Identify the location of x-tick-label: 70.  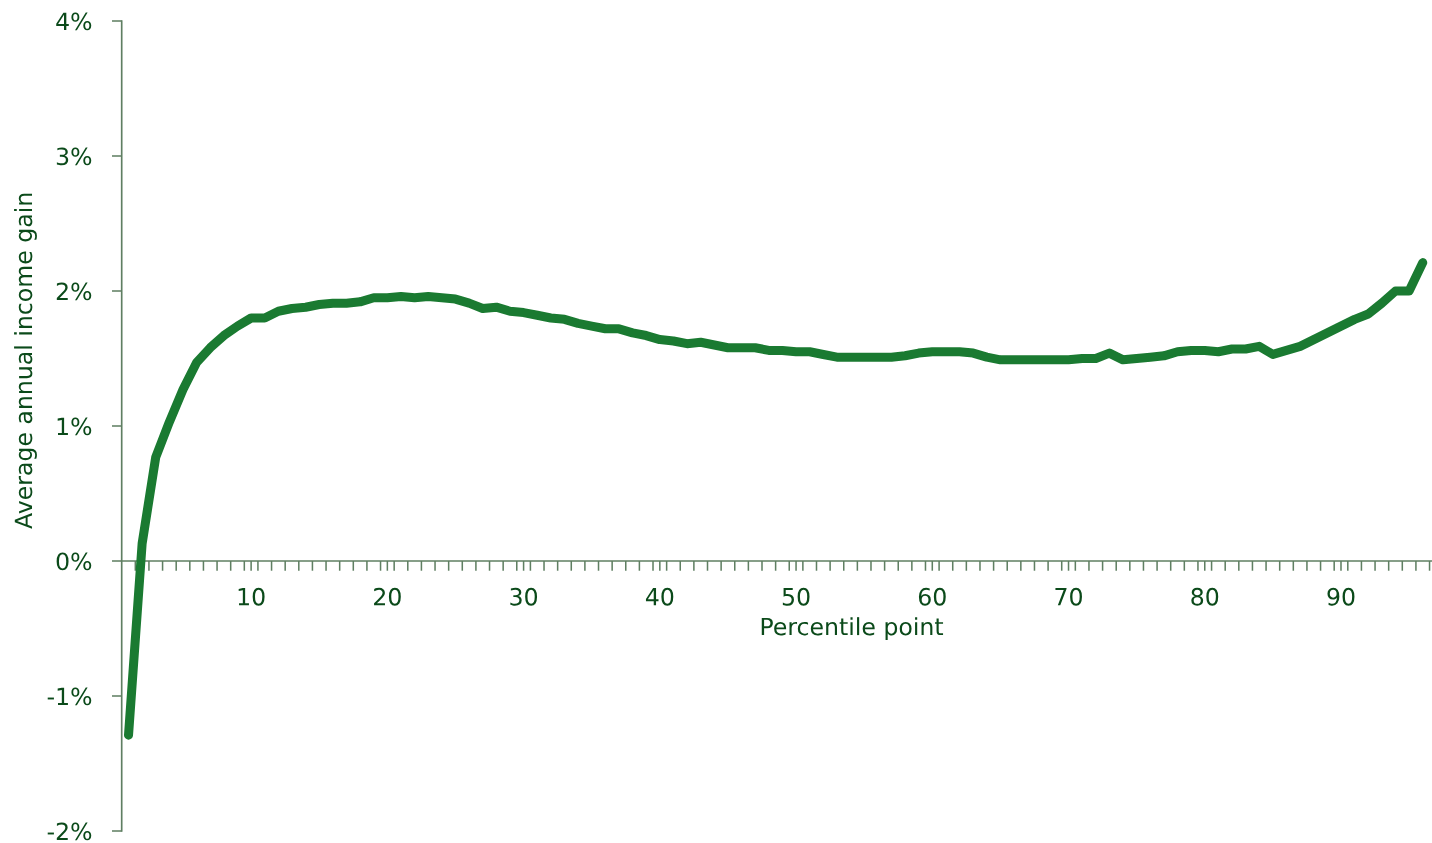
(1068, 596).